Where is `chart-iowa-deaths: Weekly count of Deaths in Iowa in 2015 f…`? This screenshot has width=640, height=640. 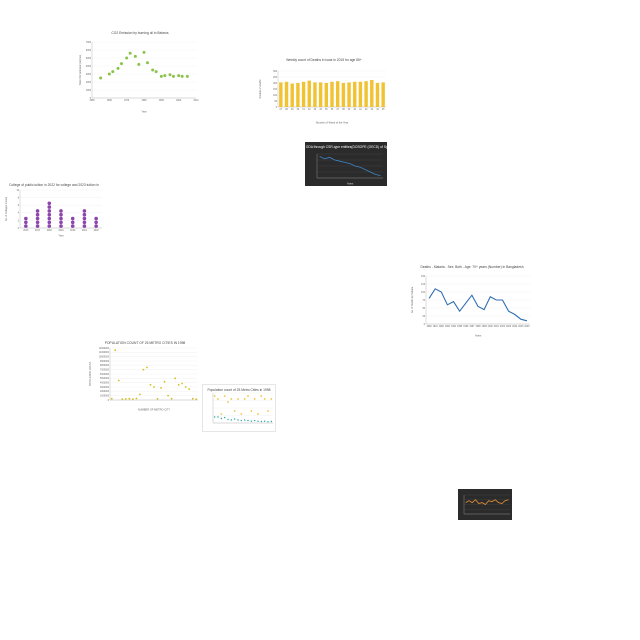 chart-iowa-deaths: Weekly count of Deaths in Iowa in 2015 f… is located at coordinates (324, 90).